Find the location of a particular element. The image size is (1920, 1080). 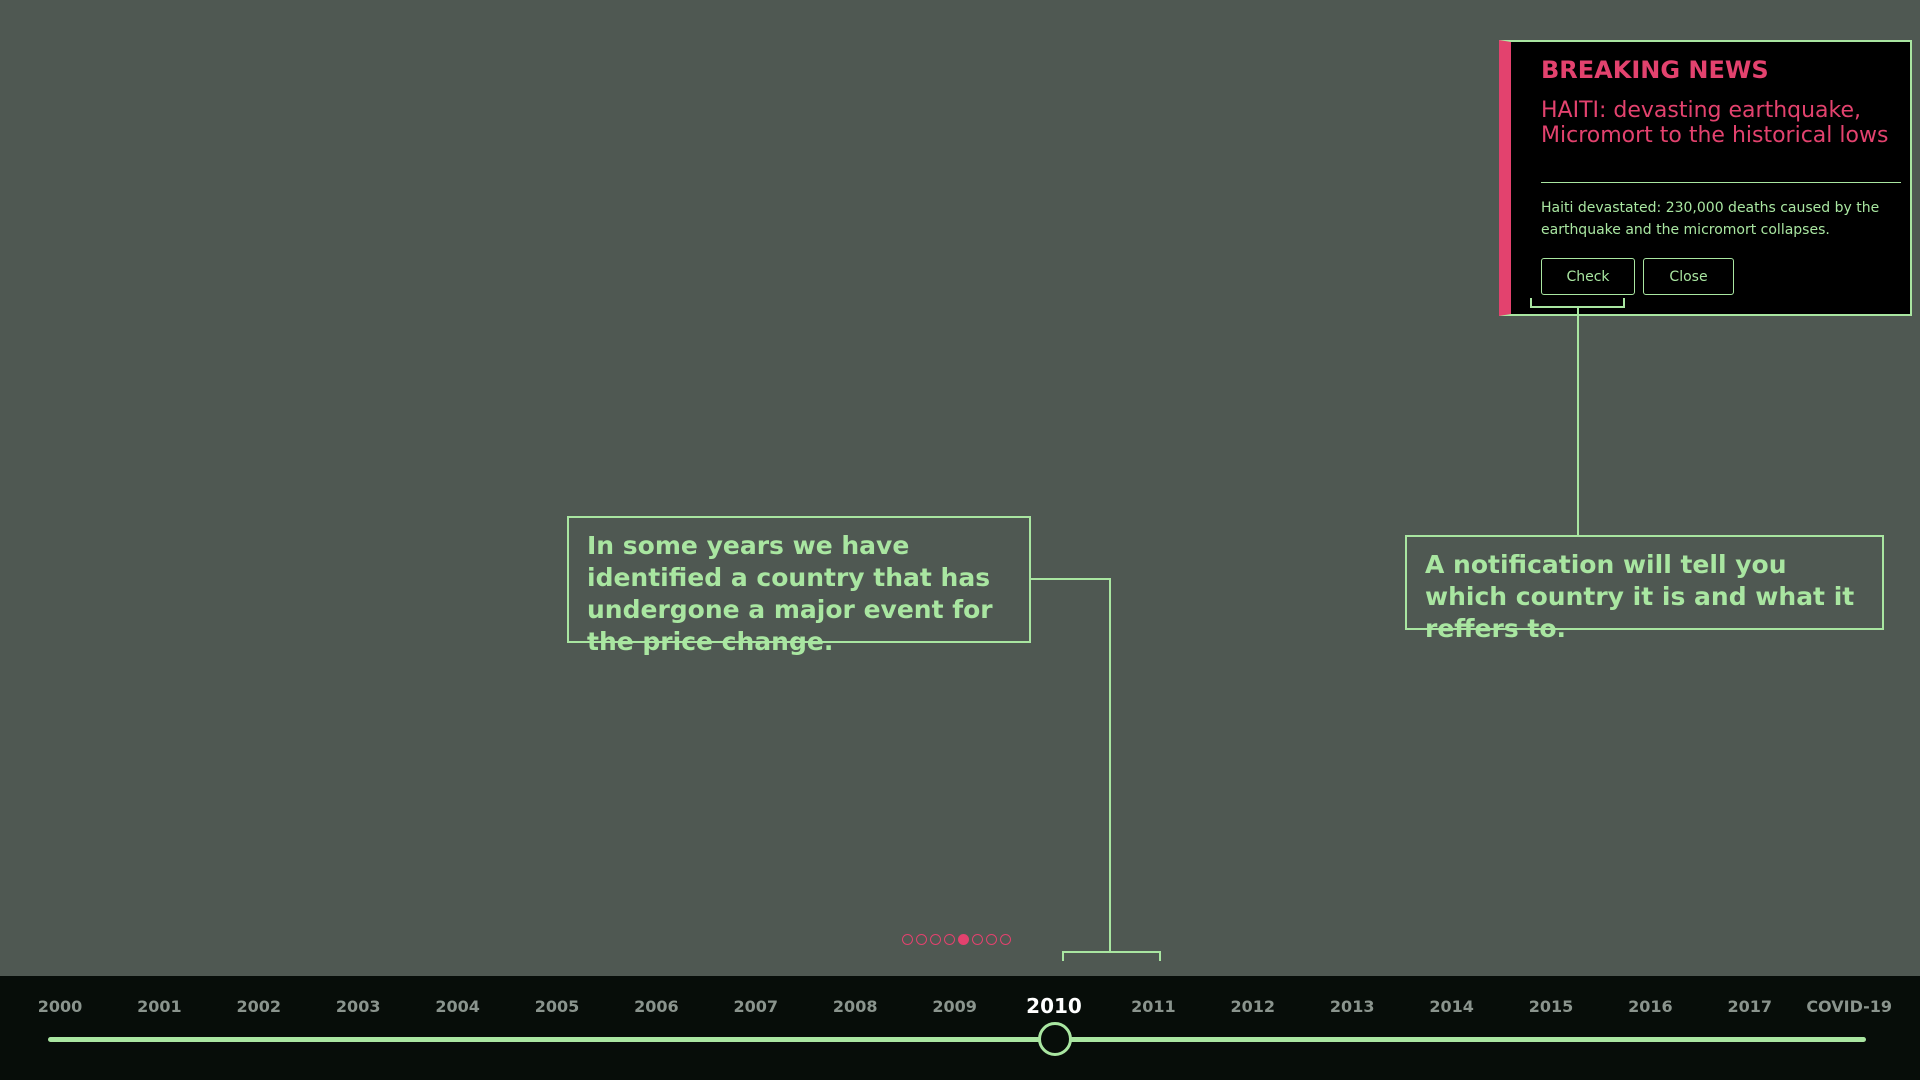

year-label: 2005 is located at coordinates (557, 1006).